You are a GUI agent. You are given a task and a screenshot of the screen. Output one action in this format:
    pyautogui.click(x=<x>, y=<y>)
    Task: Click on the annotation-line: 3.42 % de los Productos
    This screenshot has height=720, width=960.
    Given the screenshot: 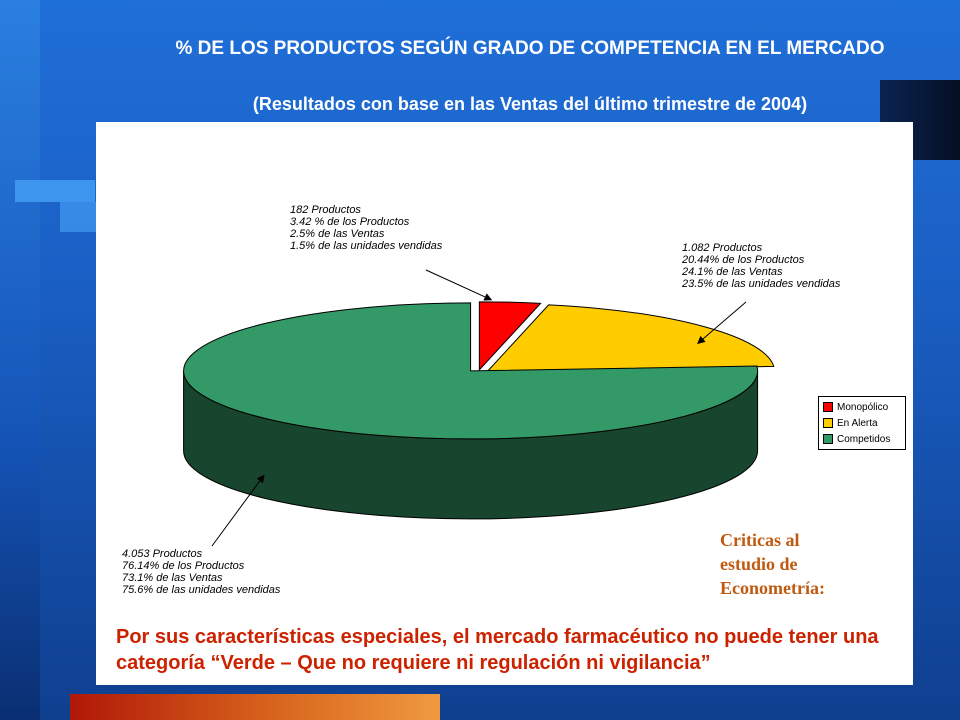 What is the action you would take?
    pyautogui.click(x=350, y=222)
    